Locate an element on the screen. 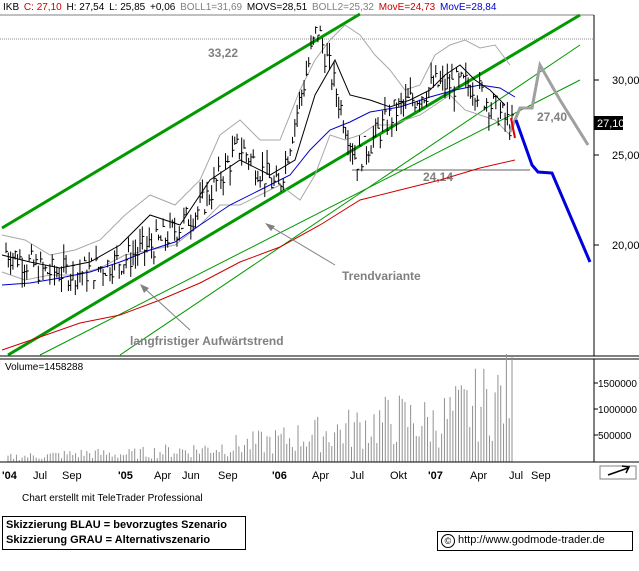 The height and width of the screenshot is (571, 639). header-high: 27,54 is located at coordinates (91, 7).